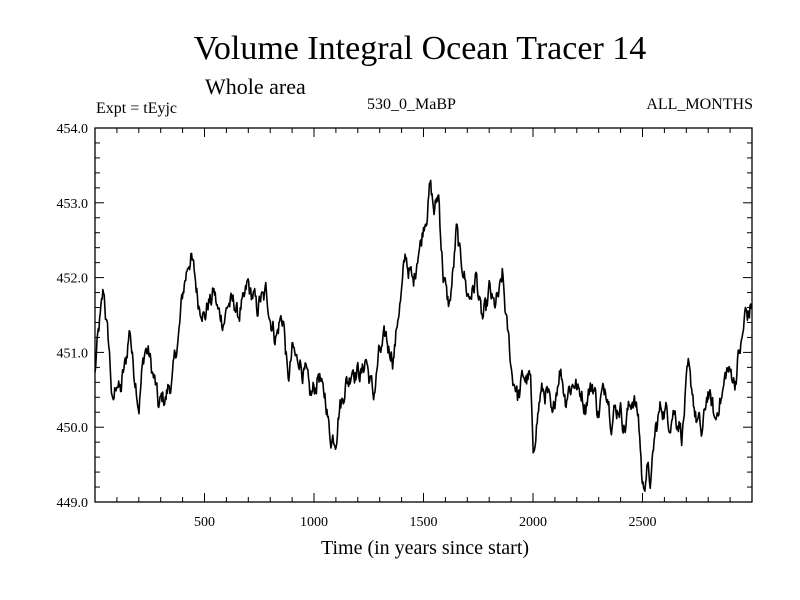 The image size is (800, 600). What do you see at coordinates (73, 204) in the screenshot?
I see `y-tick-label: 453.0` at bounding box center [73, 204].